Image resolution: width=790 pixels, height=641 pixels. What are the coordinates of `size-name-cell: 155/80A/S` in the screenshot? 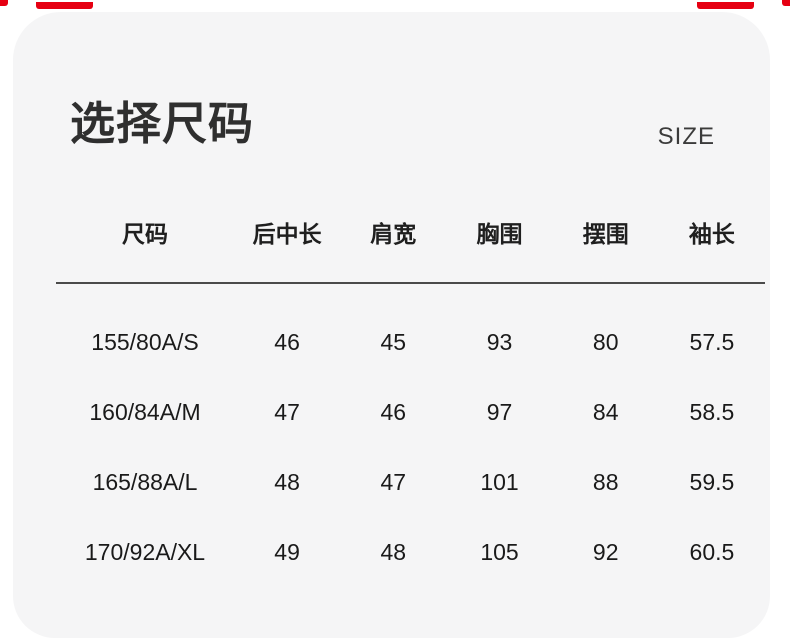 It's located at (145, 341).